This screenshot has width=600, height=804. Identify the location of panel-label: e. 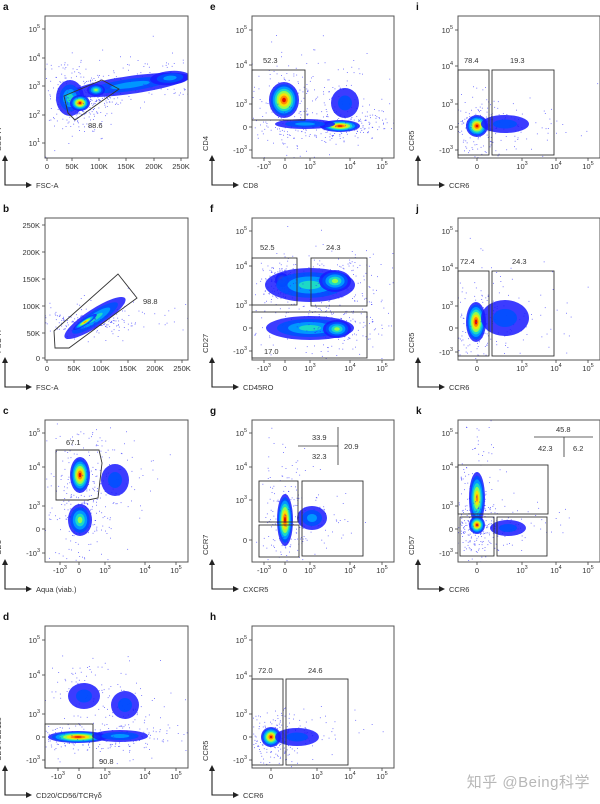
(213, 7).